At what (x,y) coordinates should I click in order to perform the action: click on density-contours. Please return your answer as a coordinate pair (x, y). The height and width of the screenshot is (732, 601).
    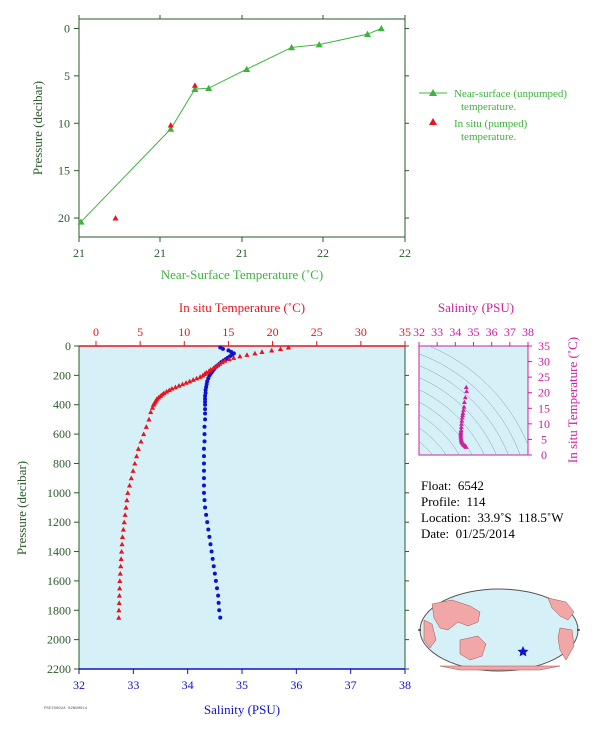
    Looking at the image, I should click on (473, 400).